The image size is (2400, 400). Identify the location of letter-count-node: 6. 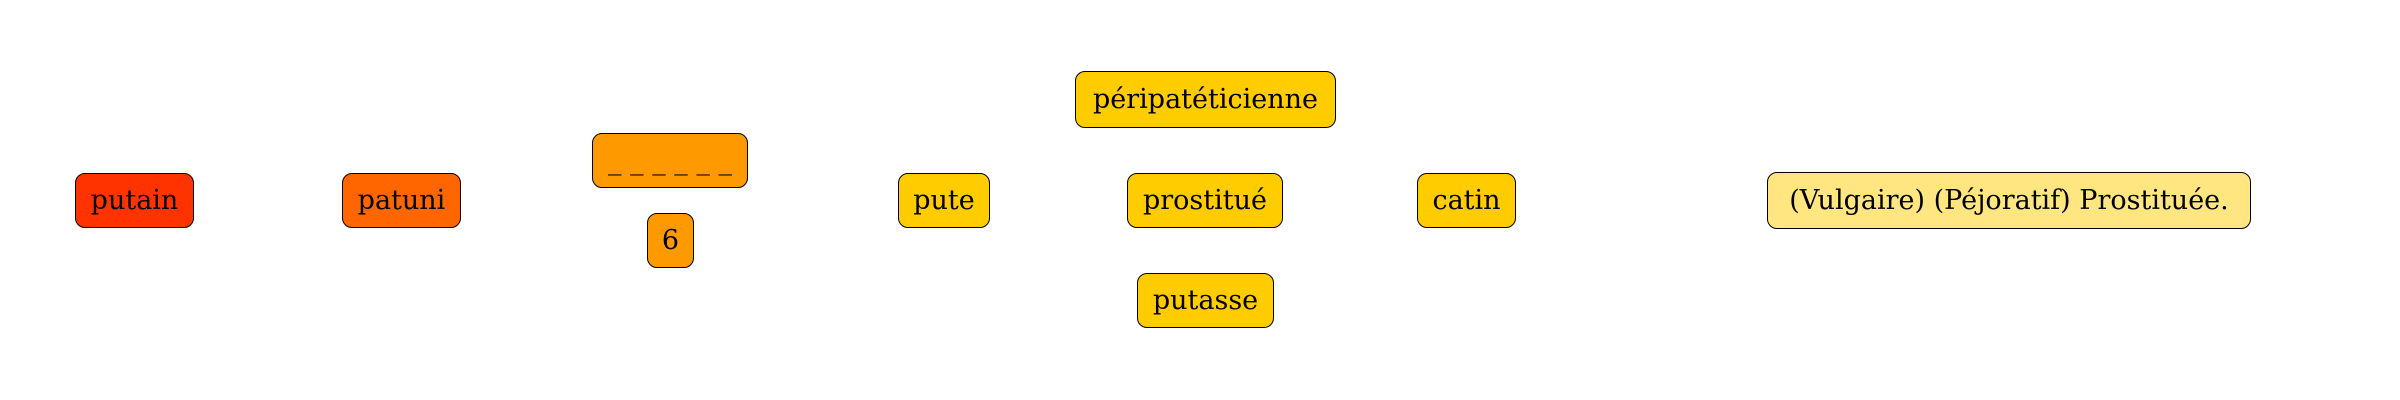
(670, 240).